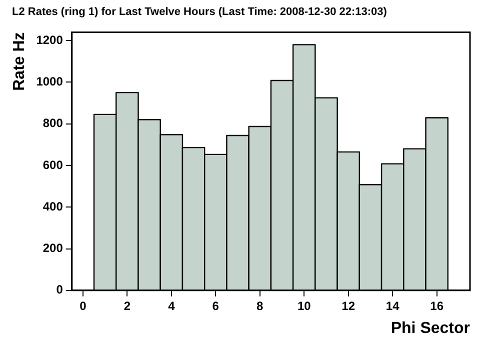  I want to click on x-tick-label: 0, so click(83, 305).